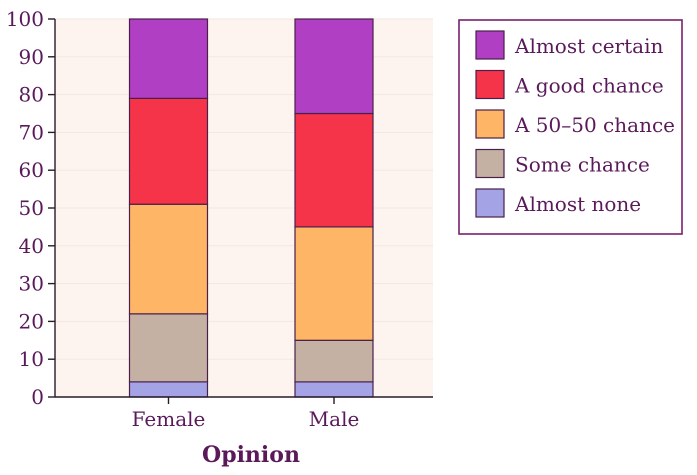 The width and height of the screenshot is (697, 475). Describe the element at coordinates (334, 283) in the screenshot. I see `bar-segment-male-a-50-50-chance` at that location.